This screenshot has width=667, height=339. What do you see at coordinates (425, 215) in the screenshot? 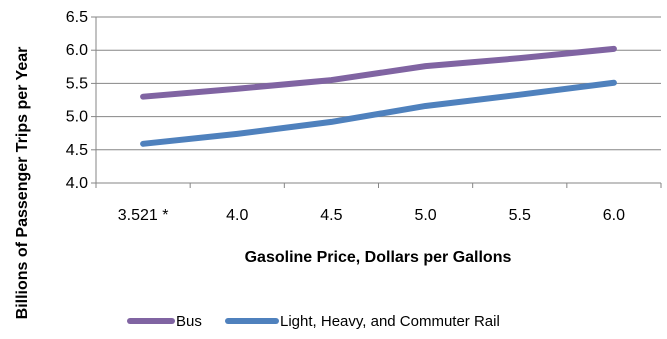
I see `x-tick-label: 5.0` at bounding box center [425, 215].